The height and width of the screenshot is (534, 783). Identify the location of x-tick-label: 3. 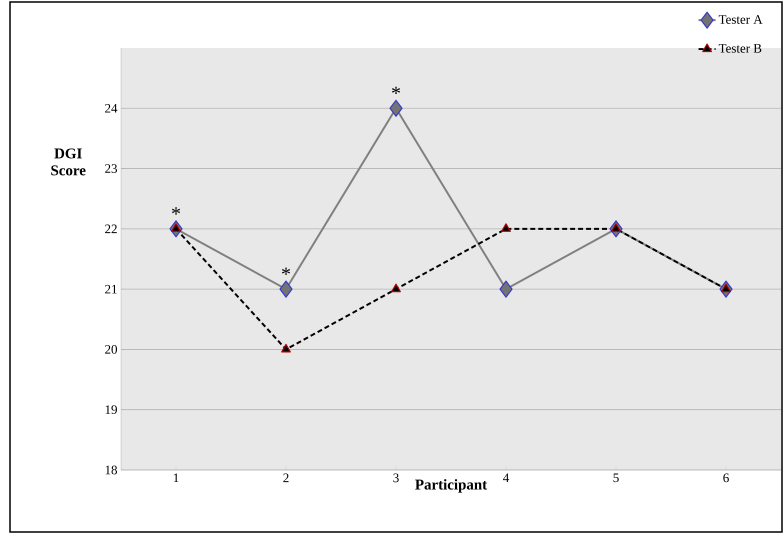
(396, 478).